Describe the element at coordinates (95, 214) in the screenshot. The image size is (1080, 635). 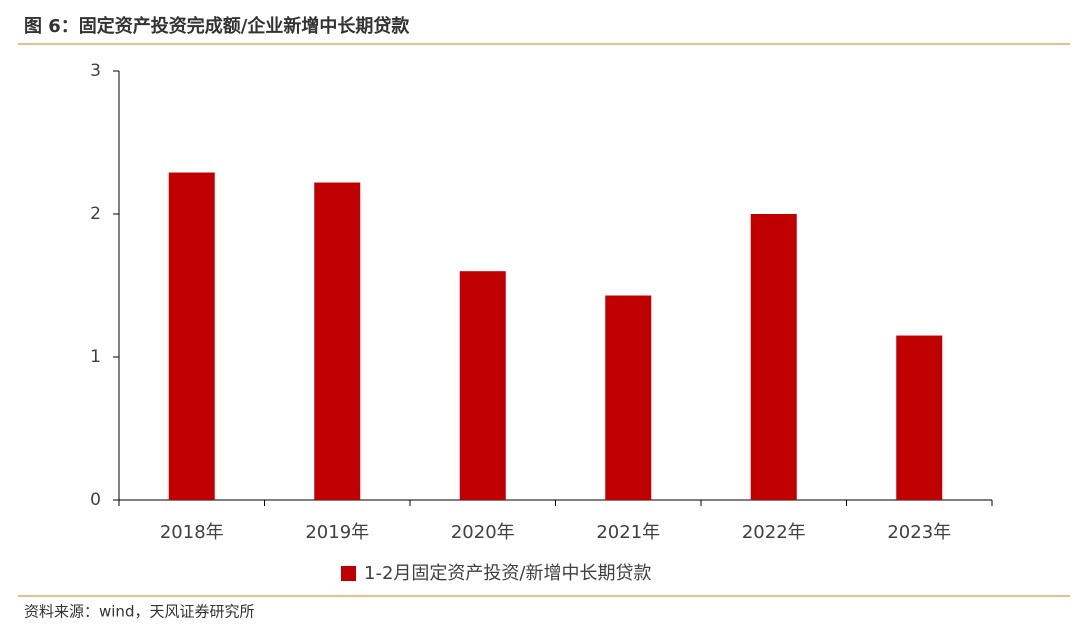
I see `y-tick-label: 2` at that location.